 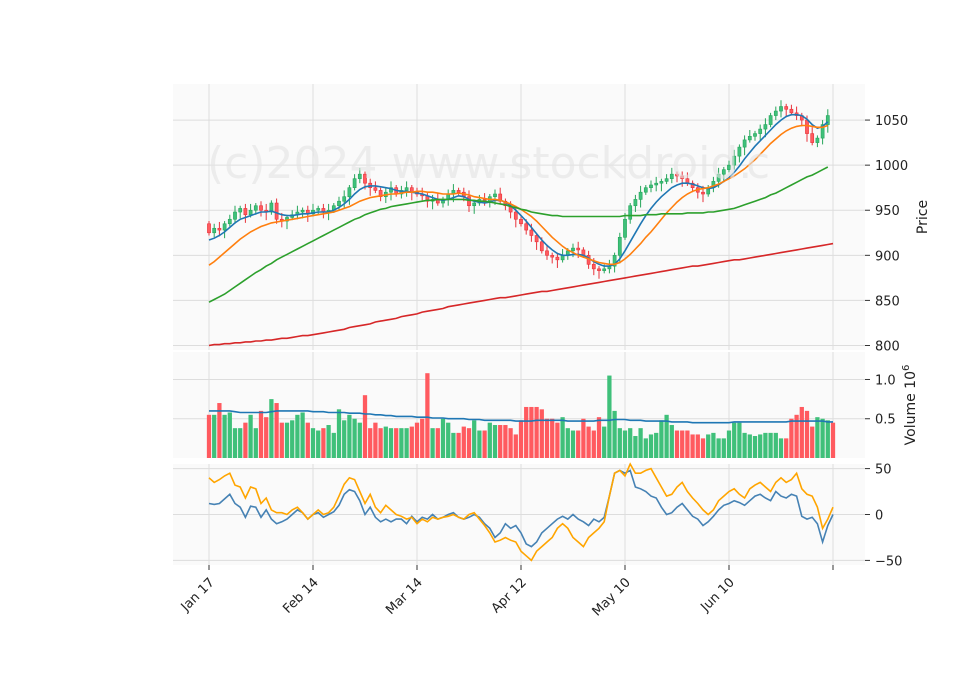 What do you see at coordinates (887, 256) in the screenshot?
I see `y-tick-label: 900` at bounding box center [887, 256].